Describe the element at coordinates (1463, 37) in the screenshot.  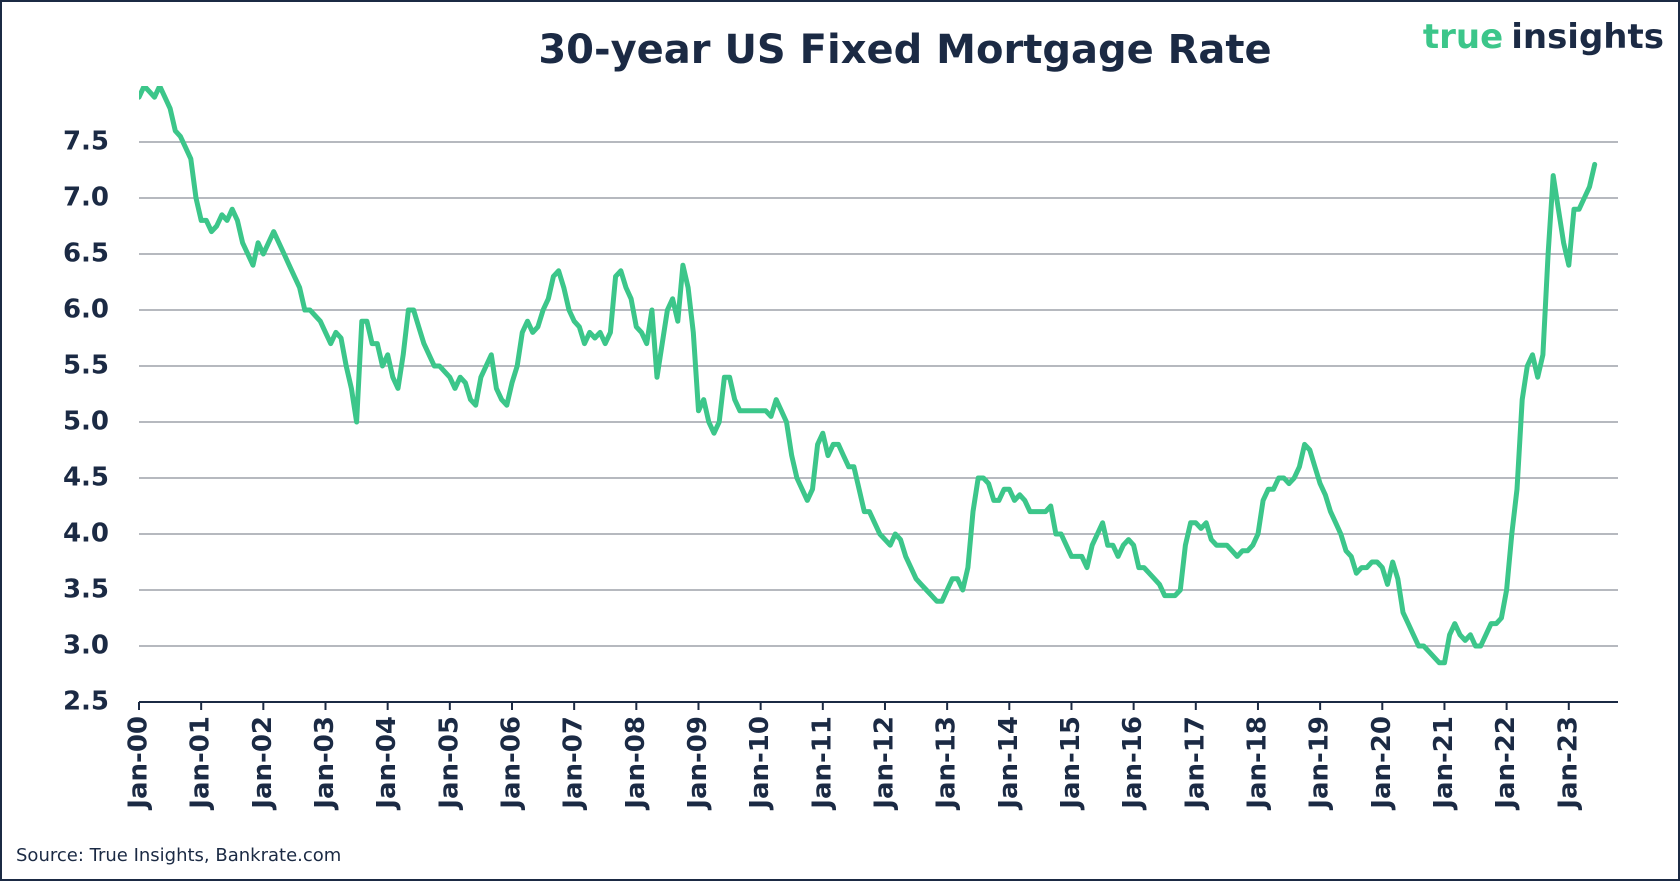
I see `logo-part: true` at that location.